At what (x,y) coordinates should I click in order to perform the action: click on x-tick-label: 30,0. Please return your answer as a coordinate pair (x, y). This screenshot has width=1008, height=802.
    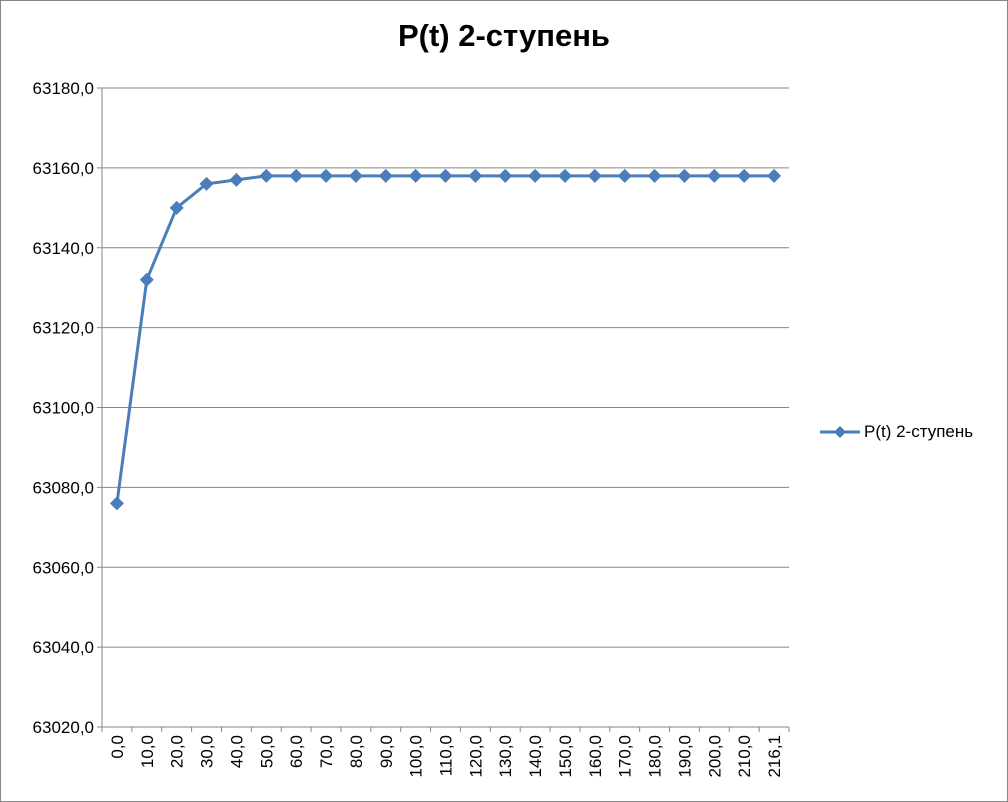
    Looking at the image, I should click on (207, 751).